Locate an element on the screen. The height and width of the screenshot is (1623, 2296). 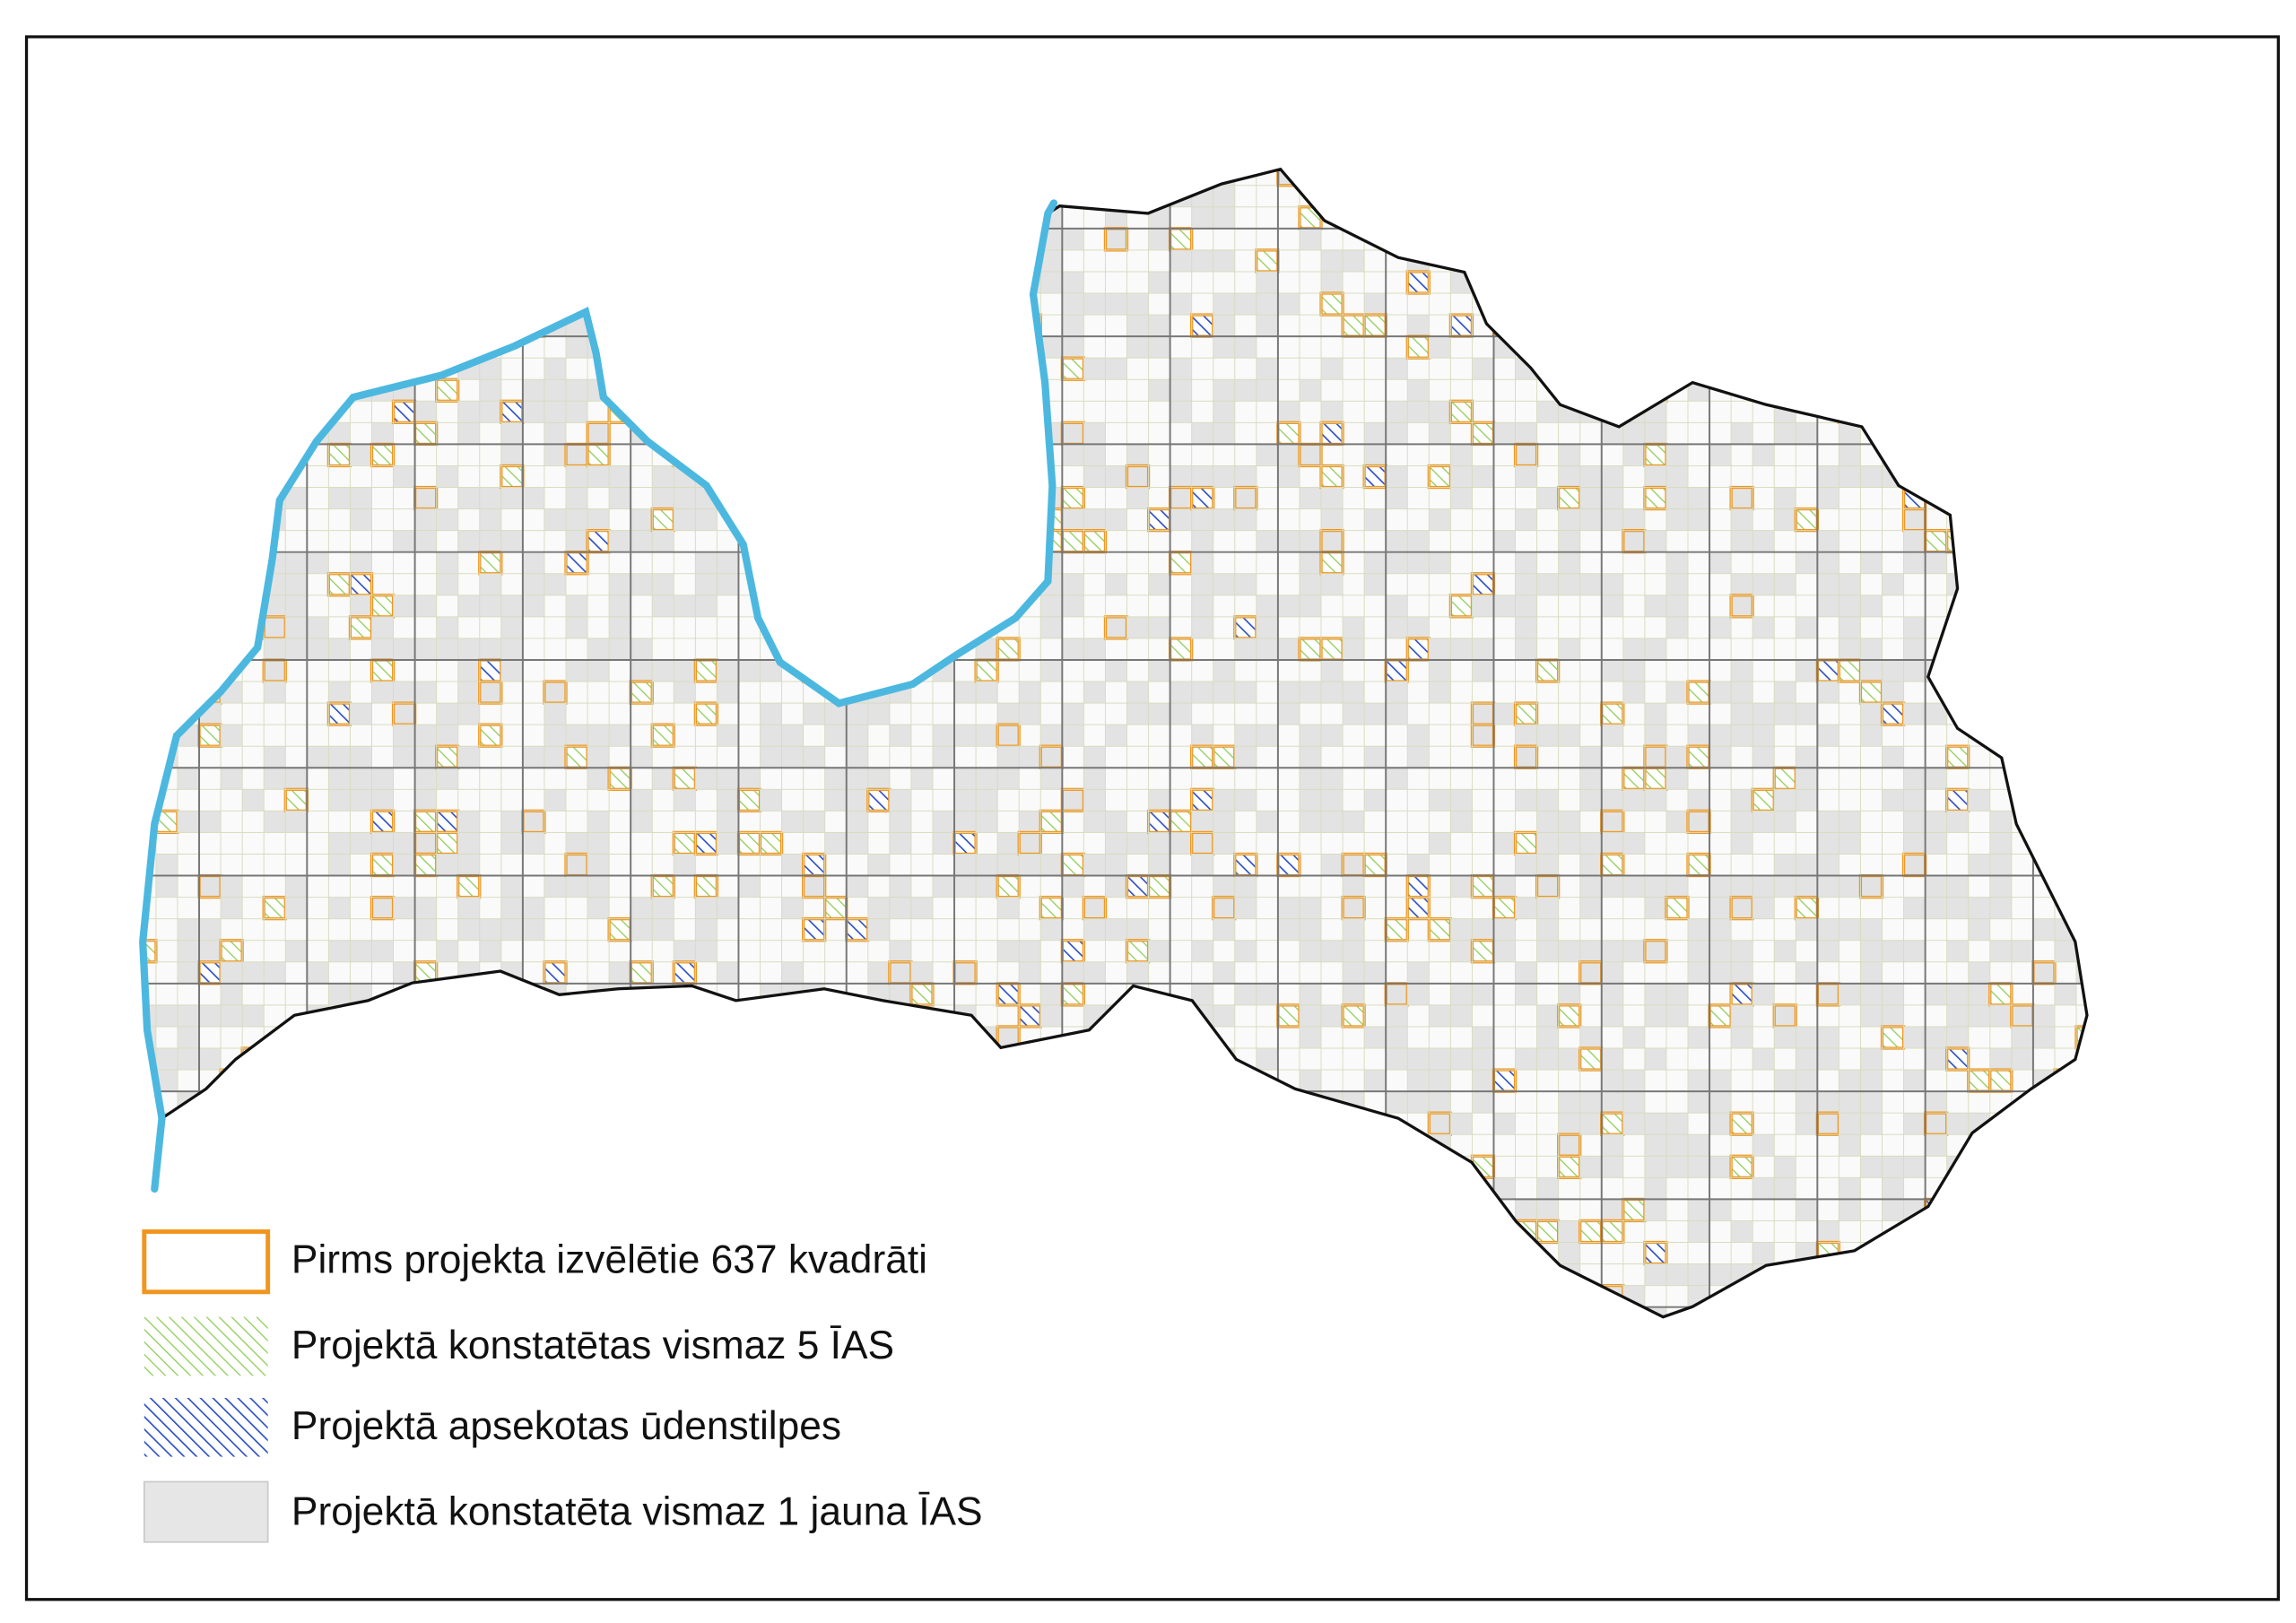
legend-label: Projektā konstatētas vismaz 5 ĪAS is located at coordinates (592, 1345).